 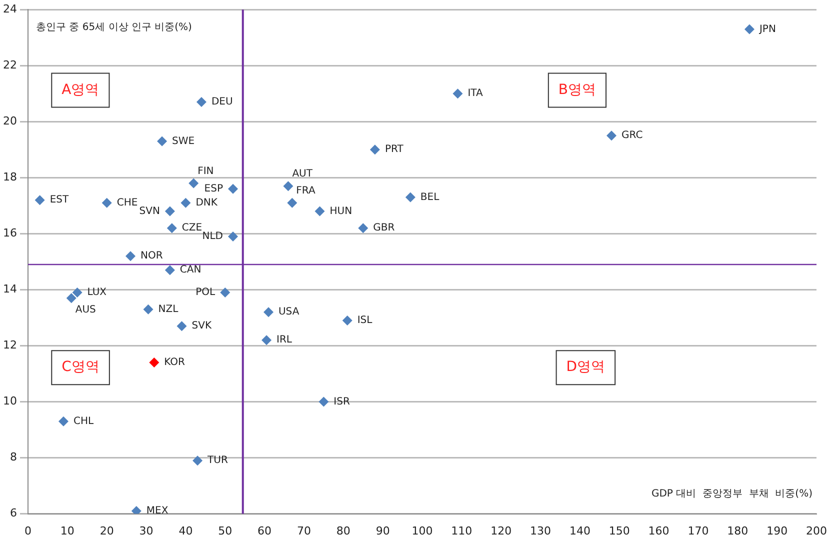 I want to click on annotation: BEL, so click(x=430, y=197).